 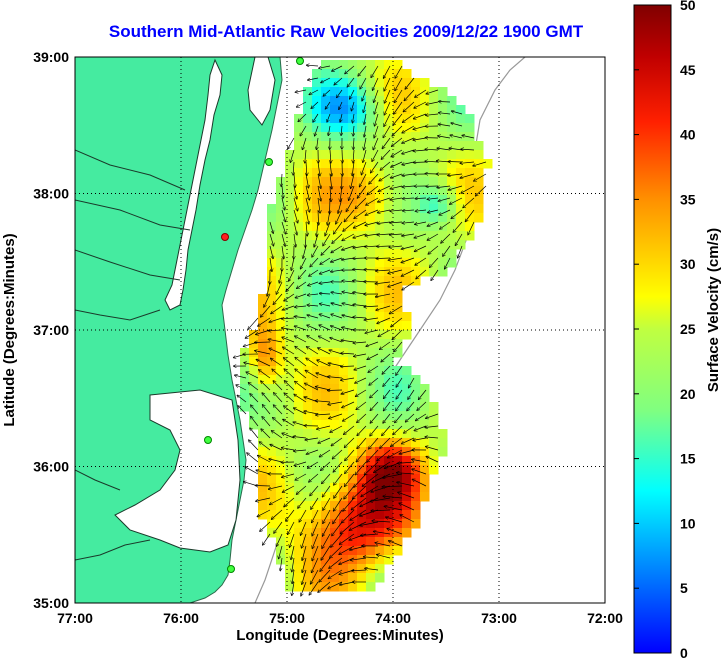 I want to click on latitude-tick-label: 39:00, so click(x=51, y=57).